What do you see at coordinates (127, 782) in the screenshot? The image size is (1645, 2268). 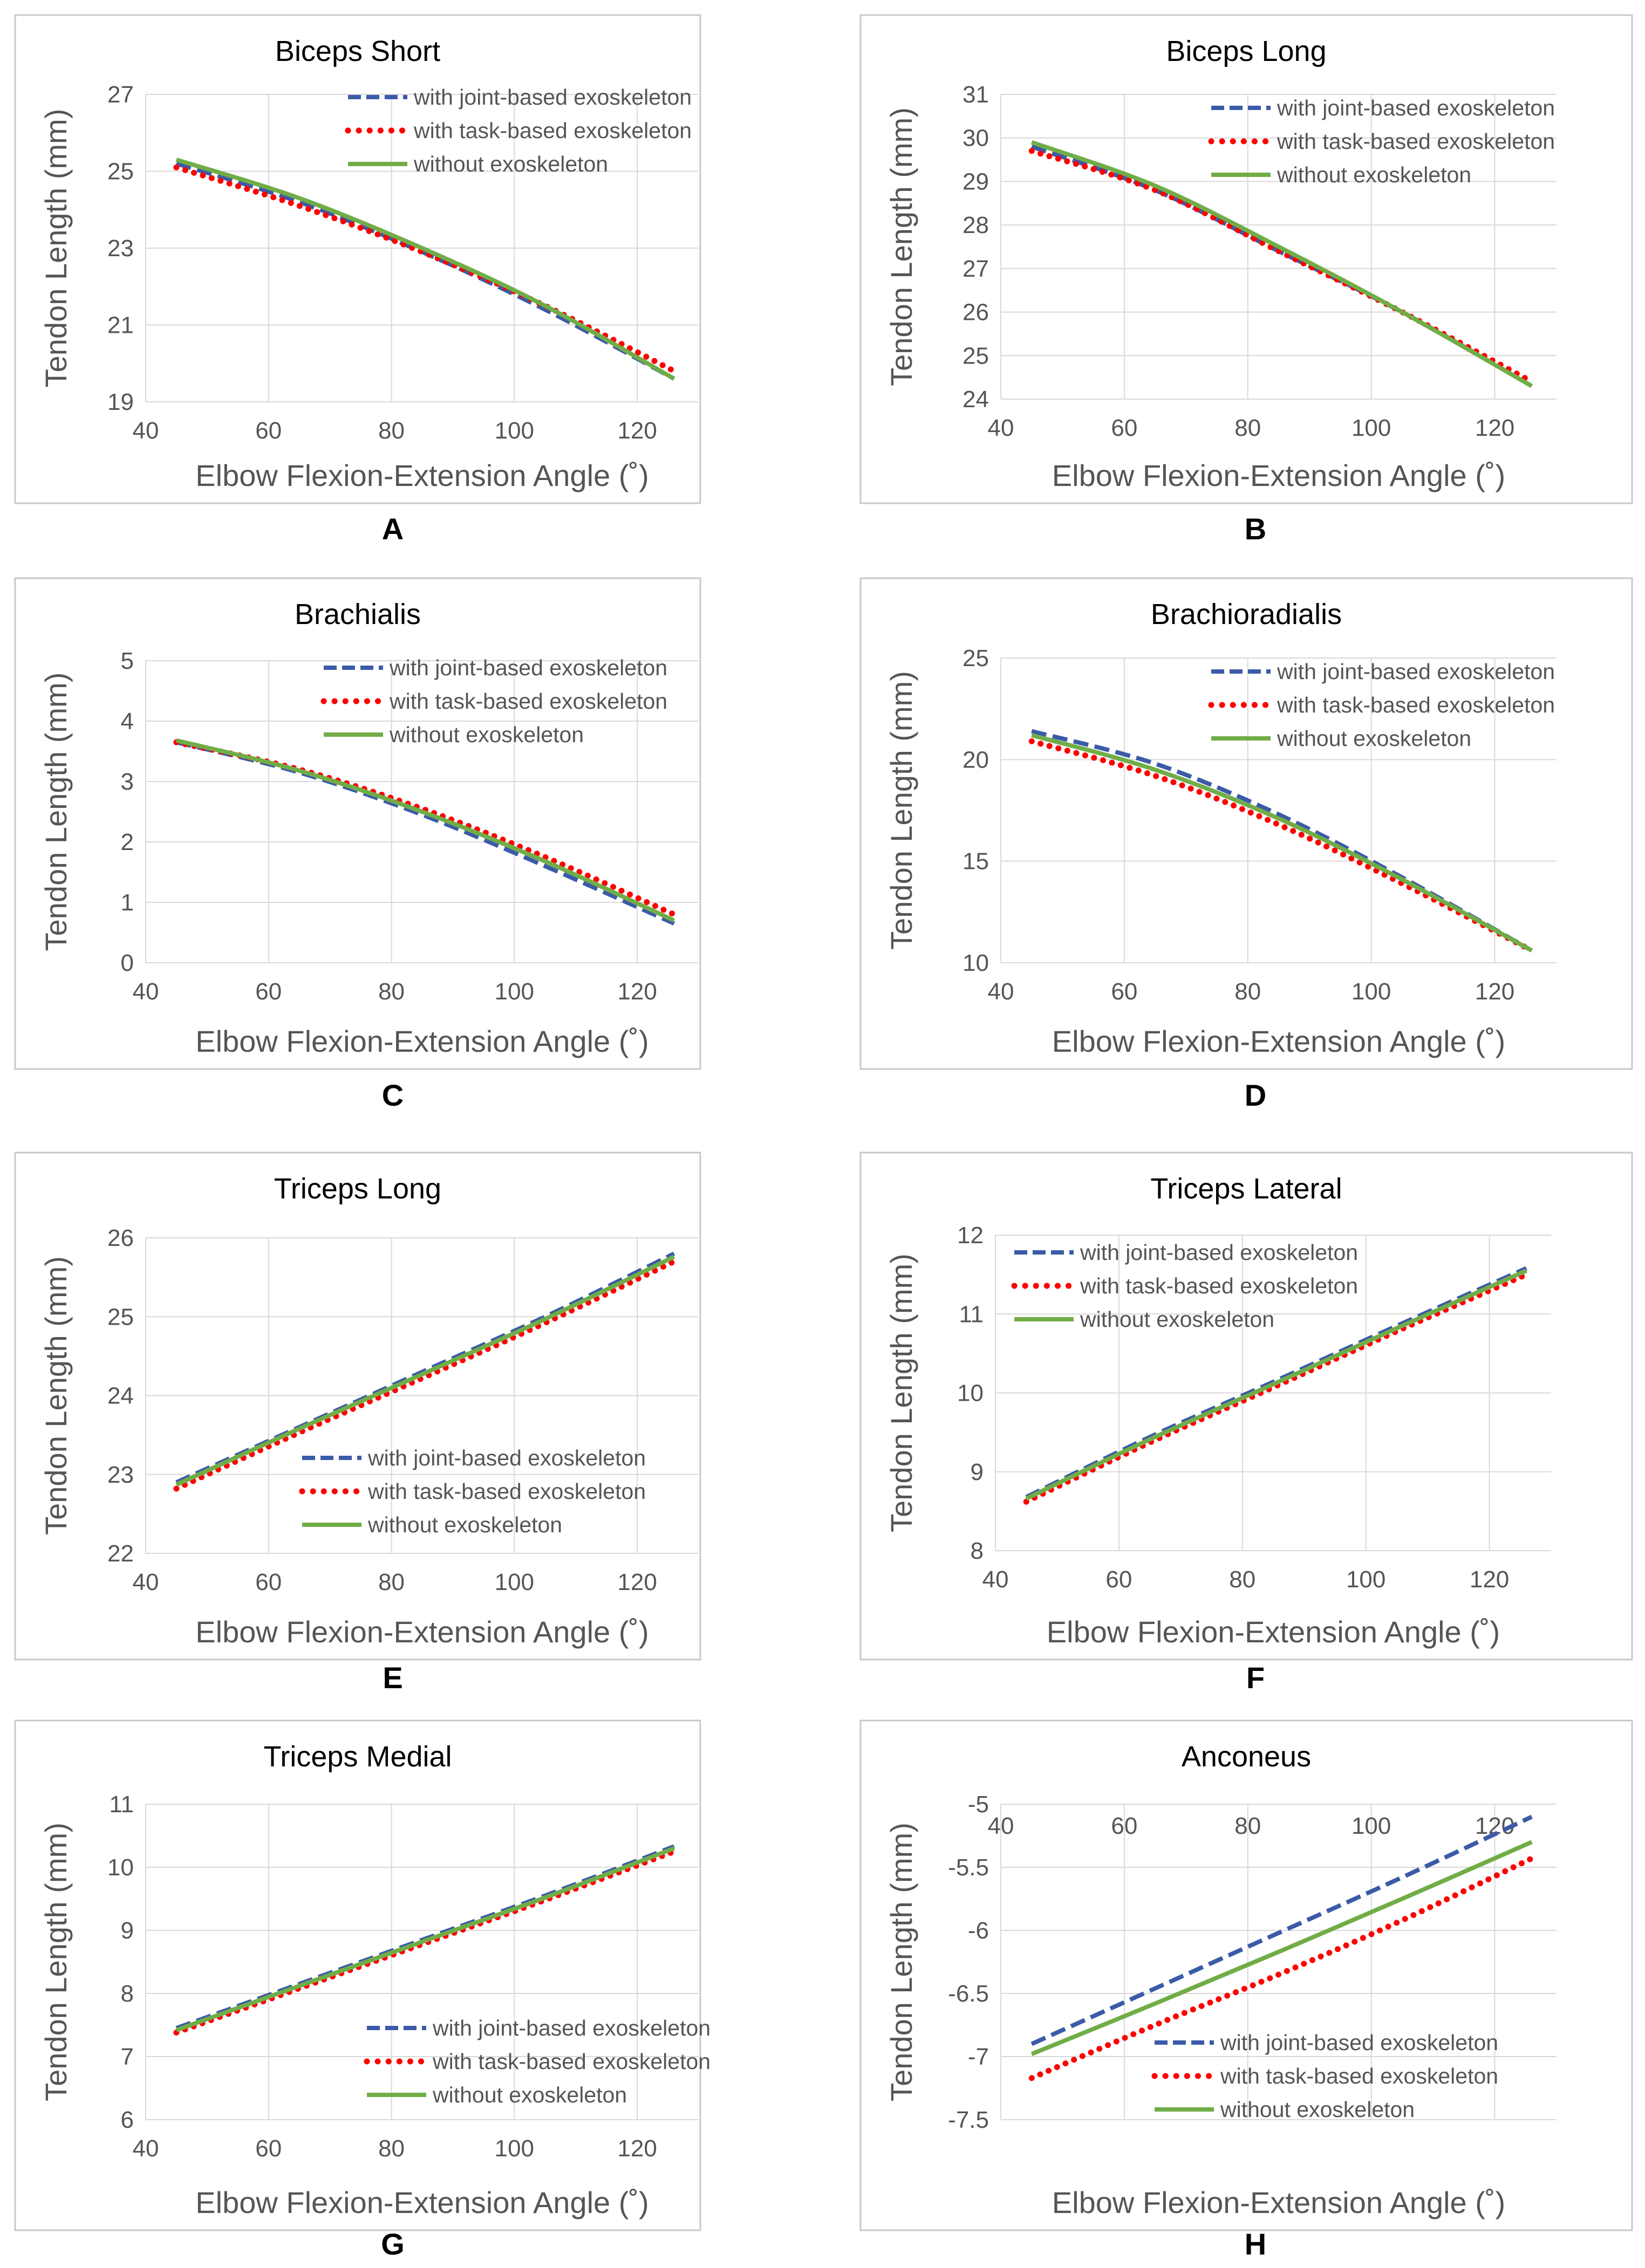 I see `y-tick-label: 3` at bounding box center [127, 782].